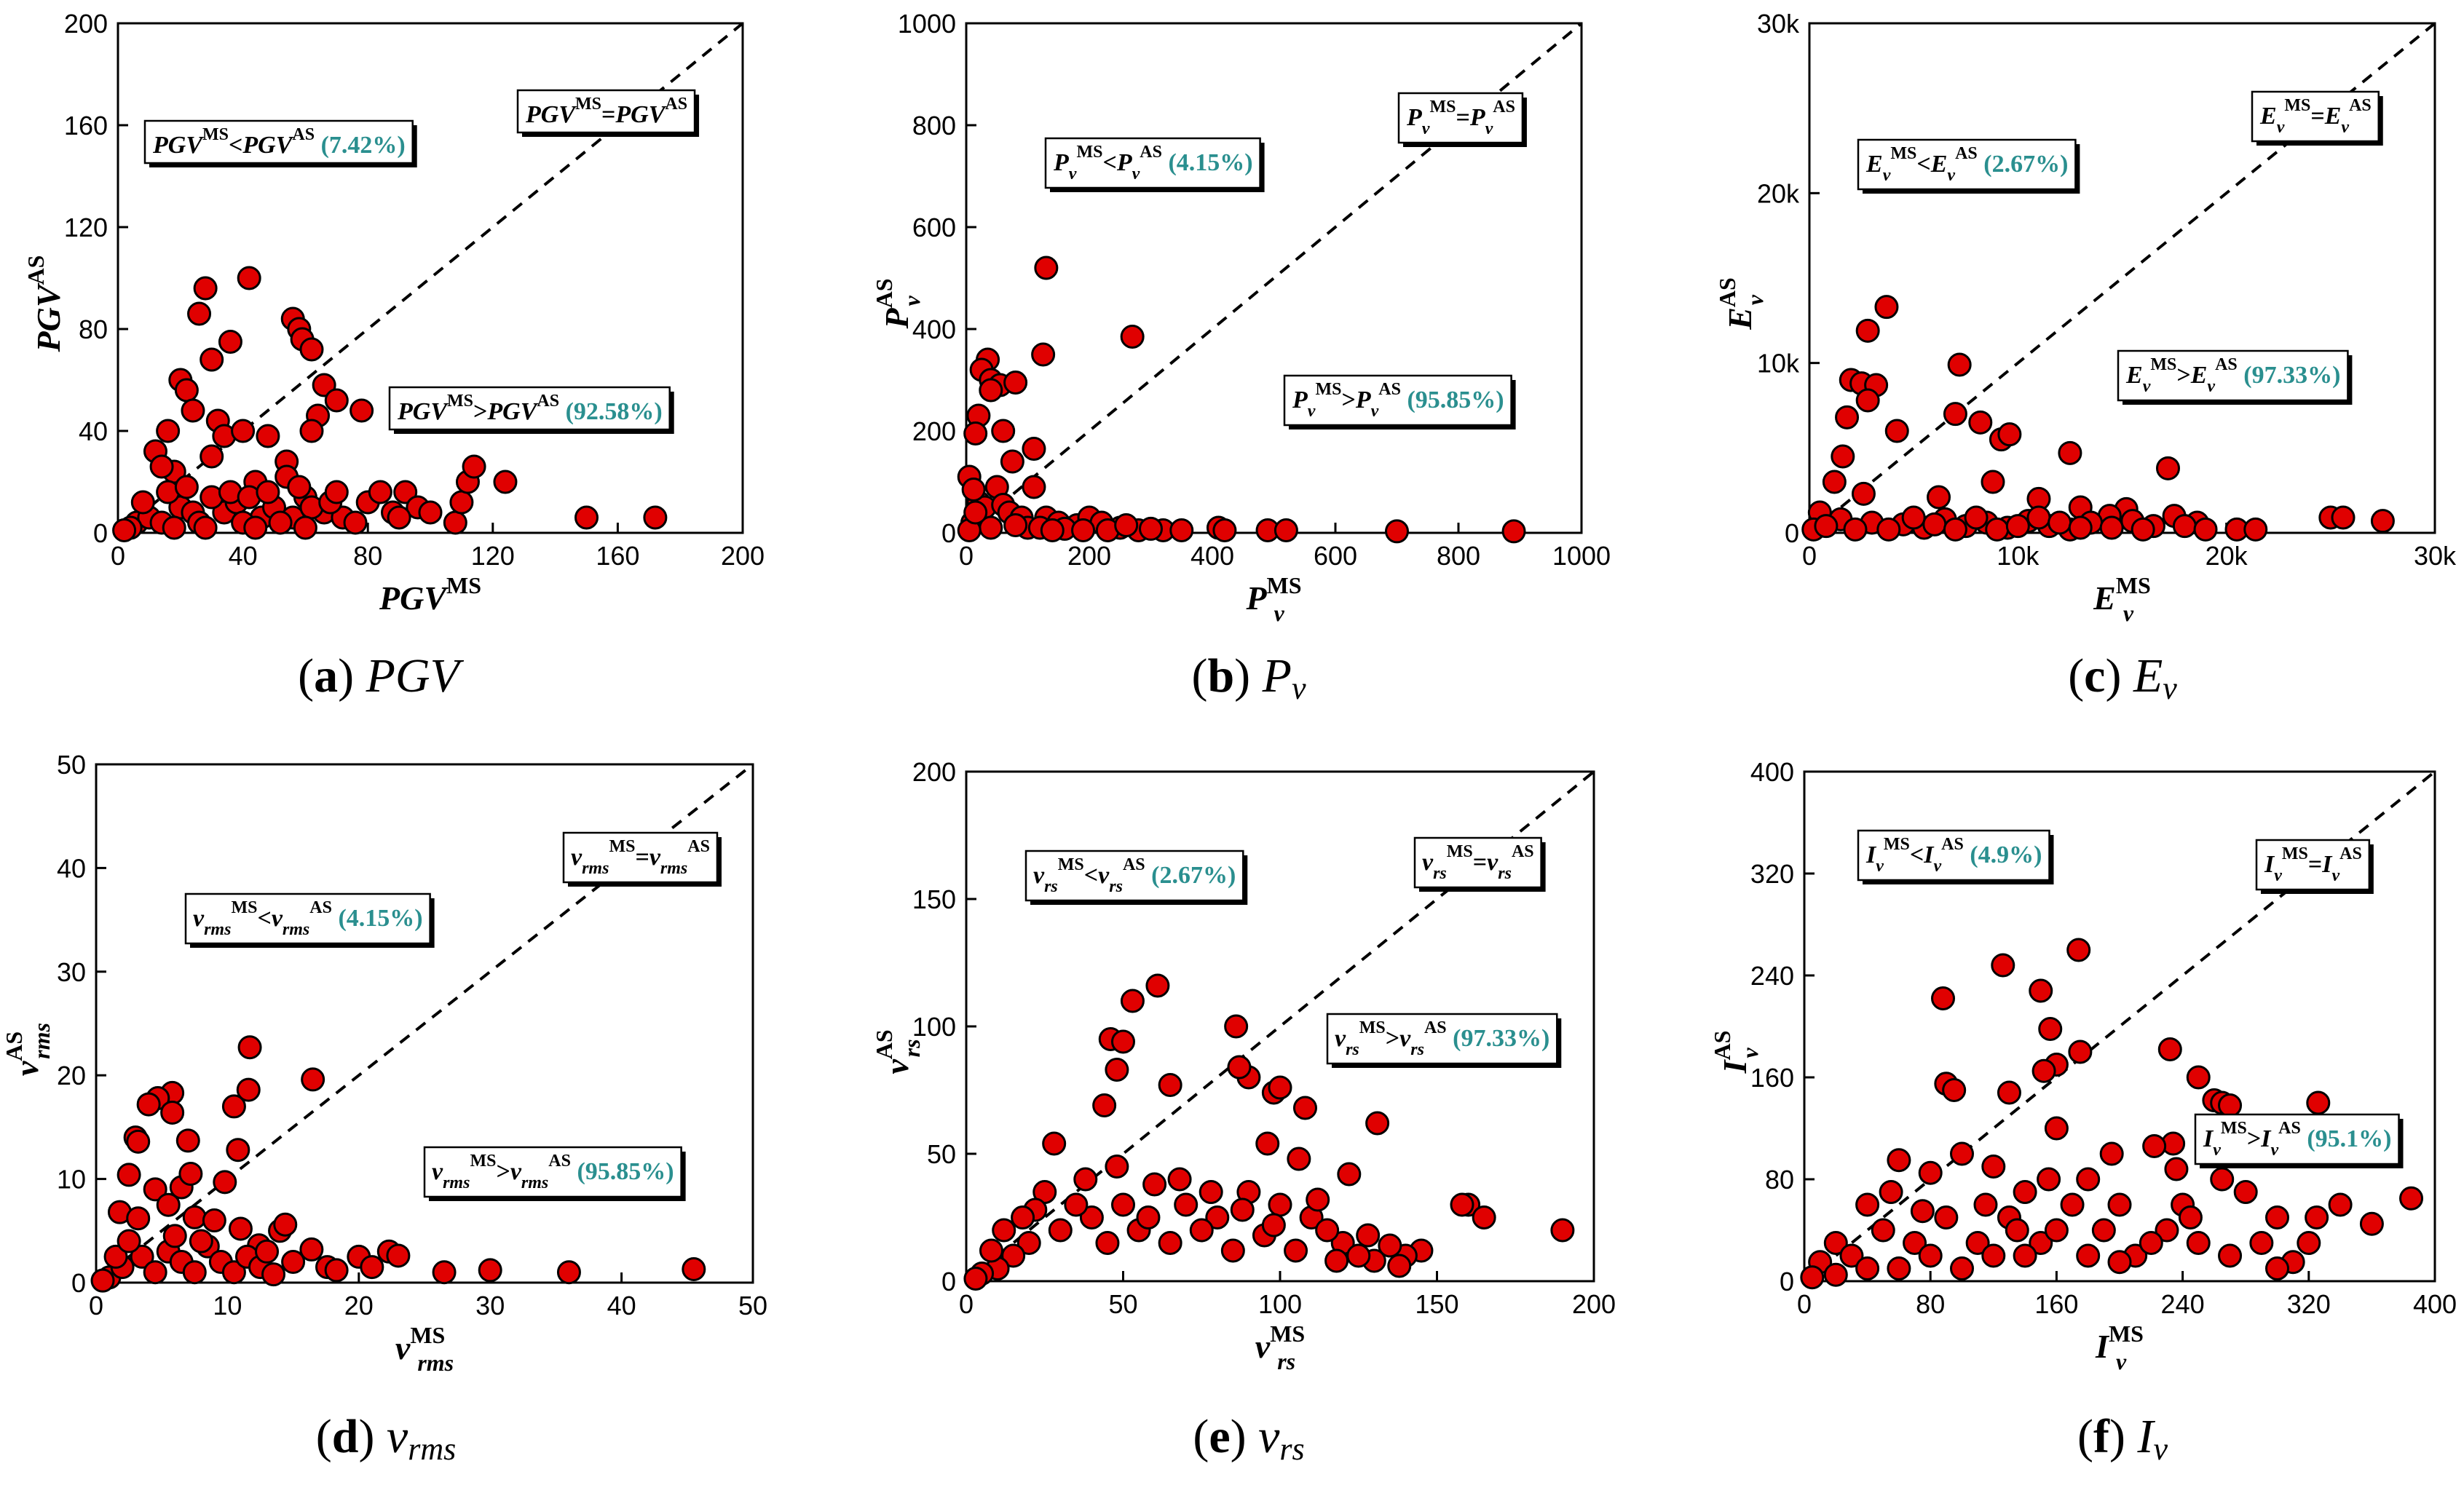 This screenshot has width=2464, height=1485. What do you see at coordinates (78, 1283) in the screenshot?
I see `y-tick-label: 0` at bounding box center [78, 1283].